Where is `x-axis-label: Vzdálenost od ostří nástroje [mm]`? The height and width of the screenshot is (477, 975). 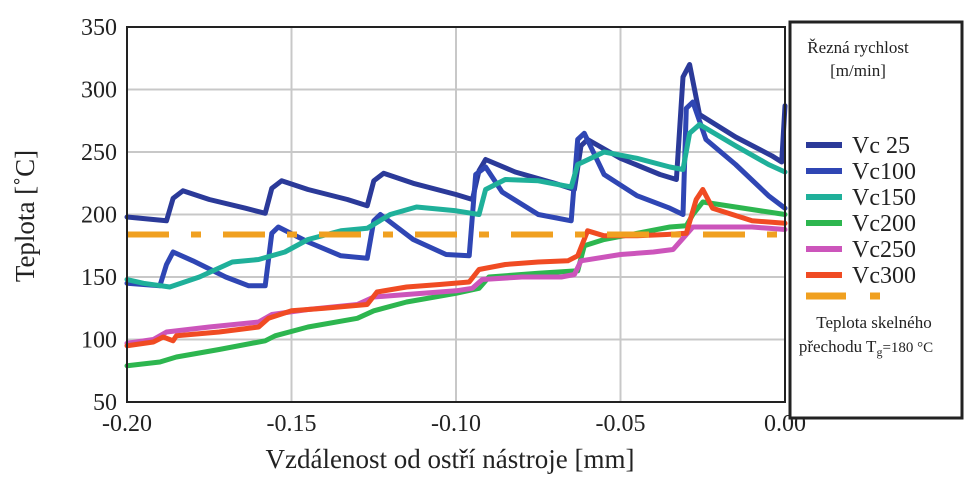
x-axis-label: Vzdálenost od ostří nástroje [mm] is located at coordinates (450, 459).